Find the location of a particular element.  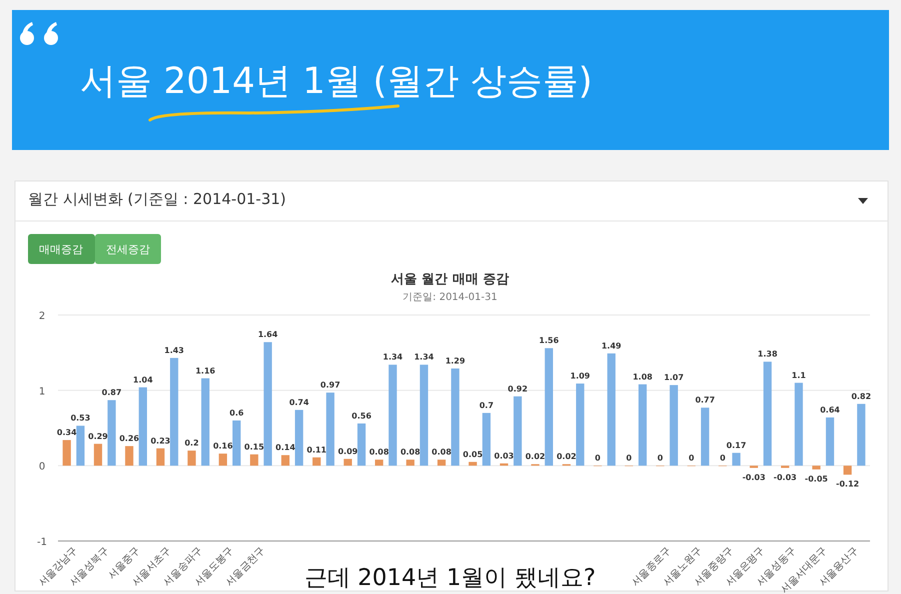

y-tick-label: -1 is located at coordinates (42, 542).